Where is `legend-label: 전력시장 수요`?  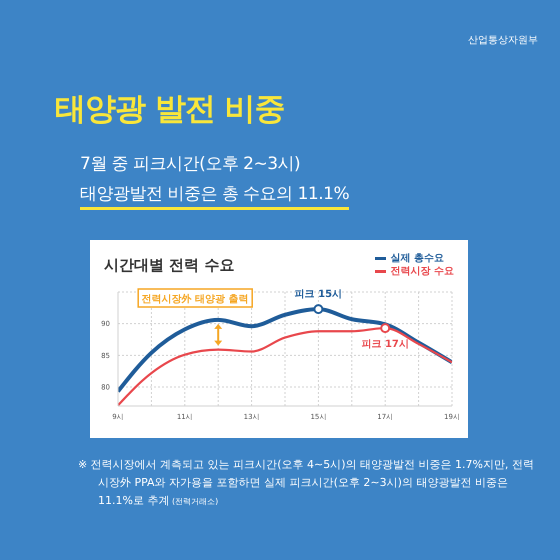 legend-label: 전력시장 수요 is located at coordinates (422, 271).